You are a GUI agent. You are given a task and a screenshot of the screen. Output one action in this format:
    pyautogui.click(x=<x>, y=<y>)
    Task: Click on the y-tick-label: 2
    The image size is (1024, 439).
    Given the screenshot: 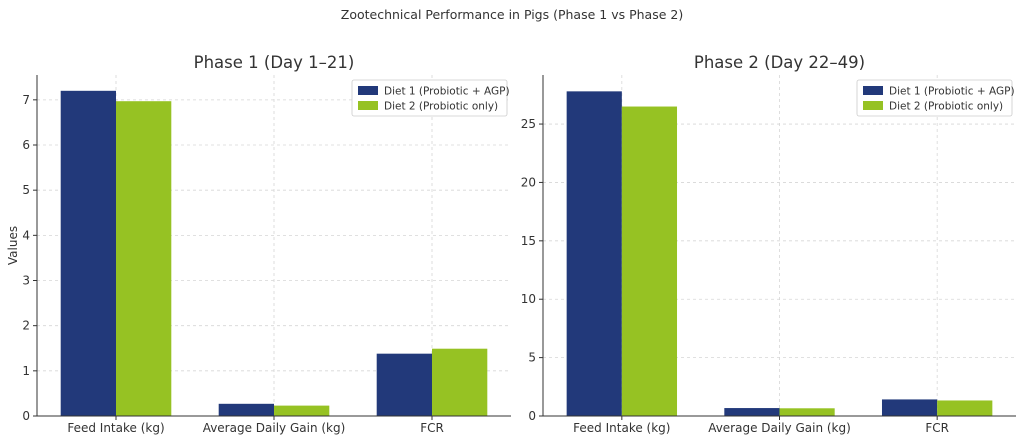 What is the action you would take?
    pyautogui.click(x=26, y=326)
    